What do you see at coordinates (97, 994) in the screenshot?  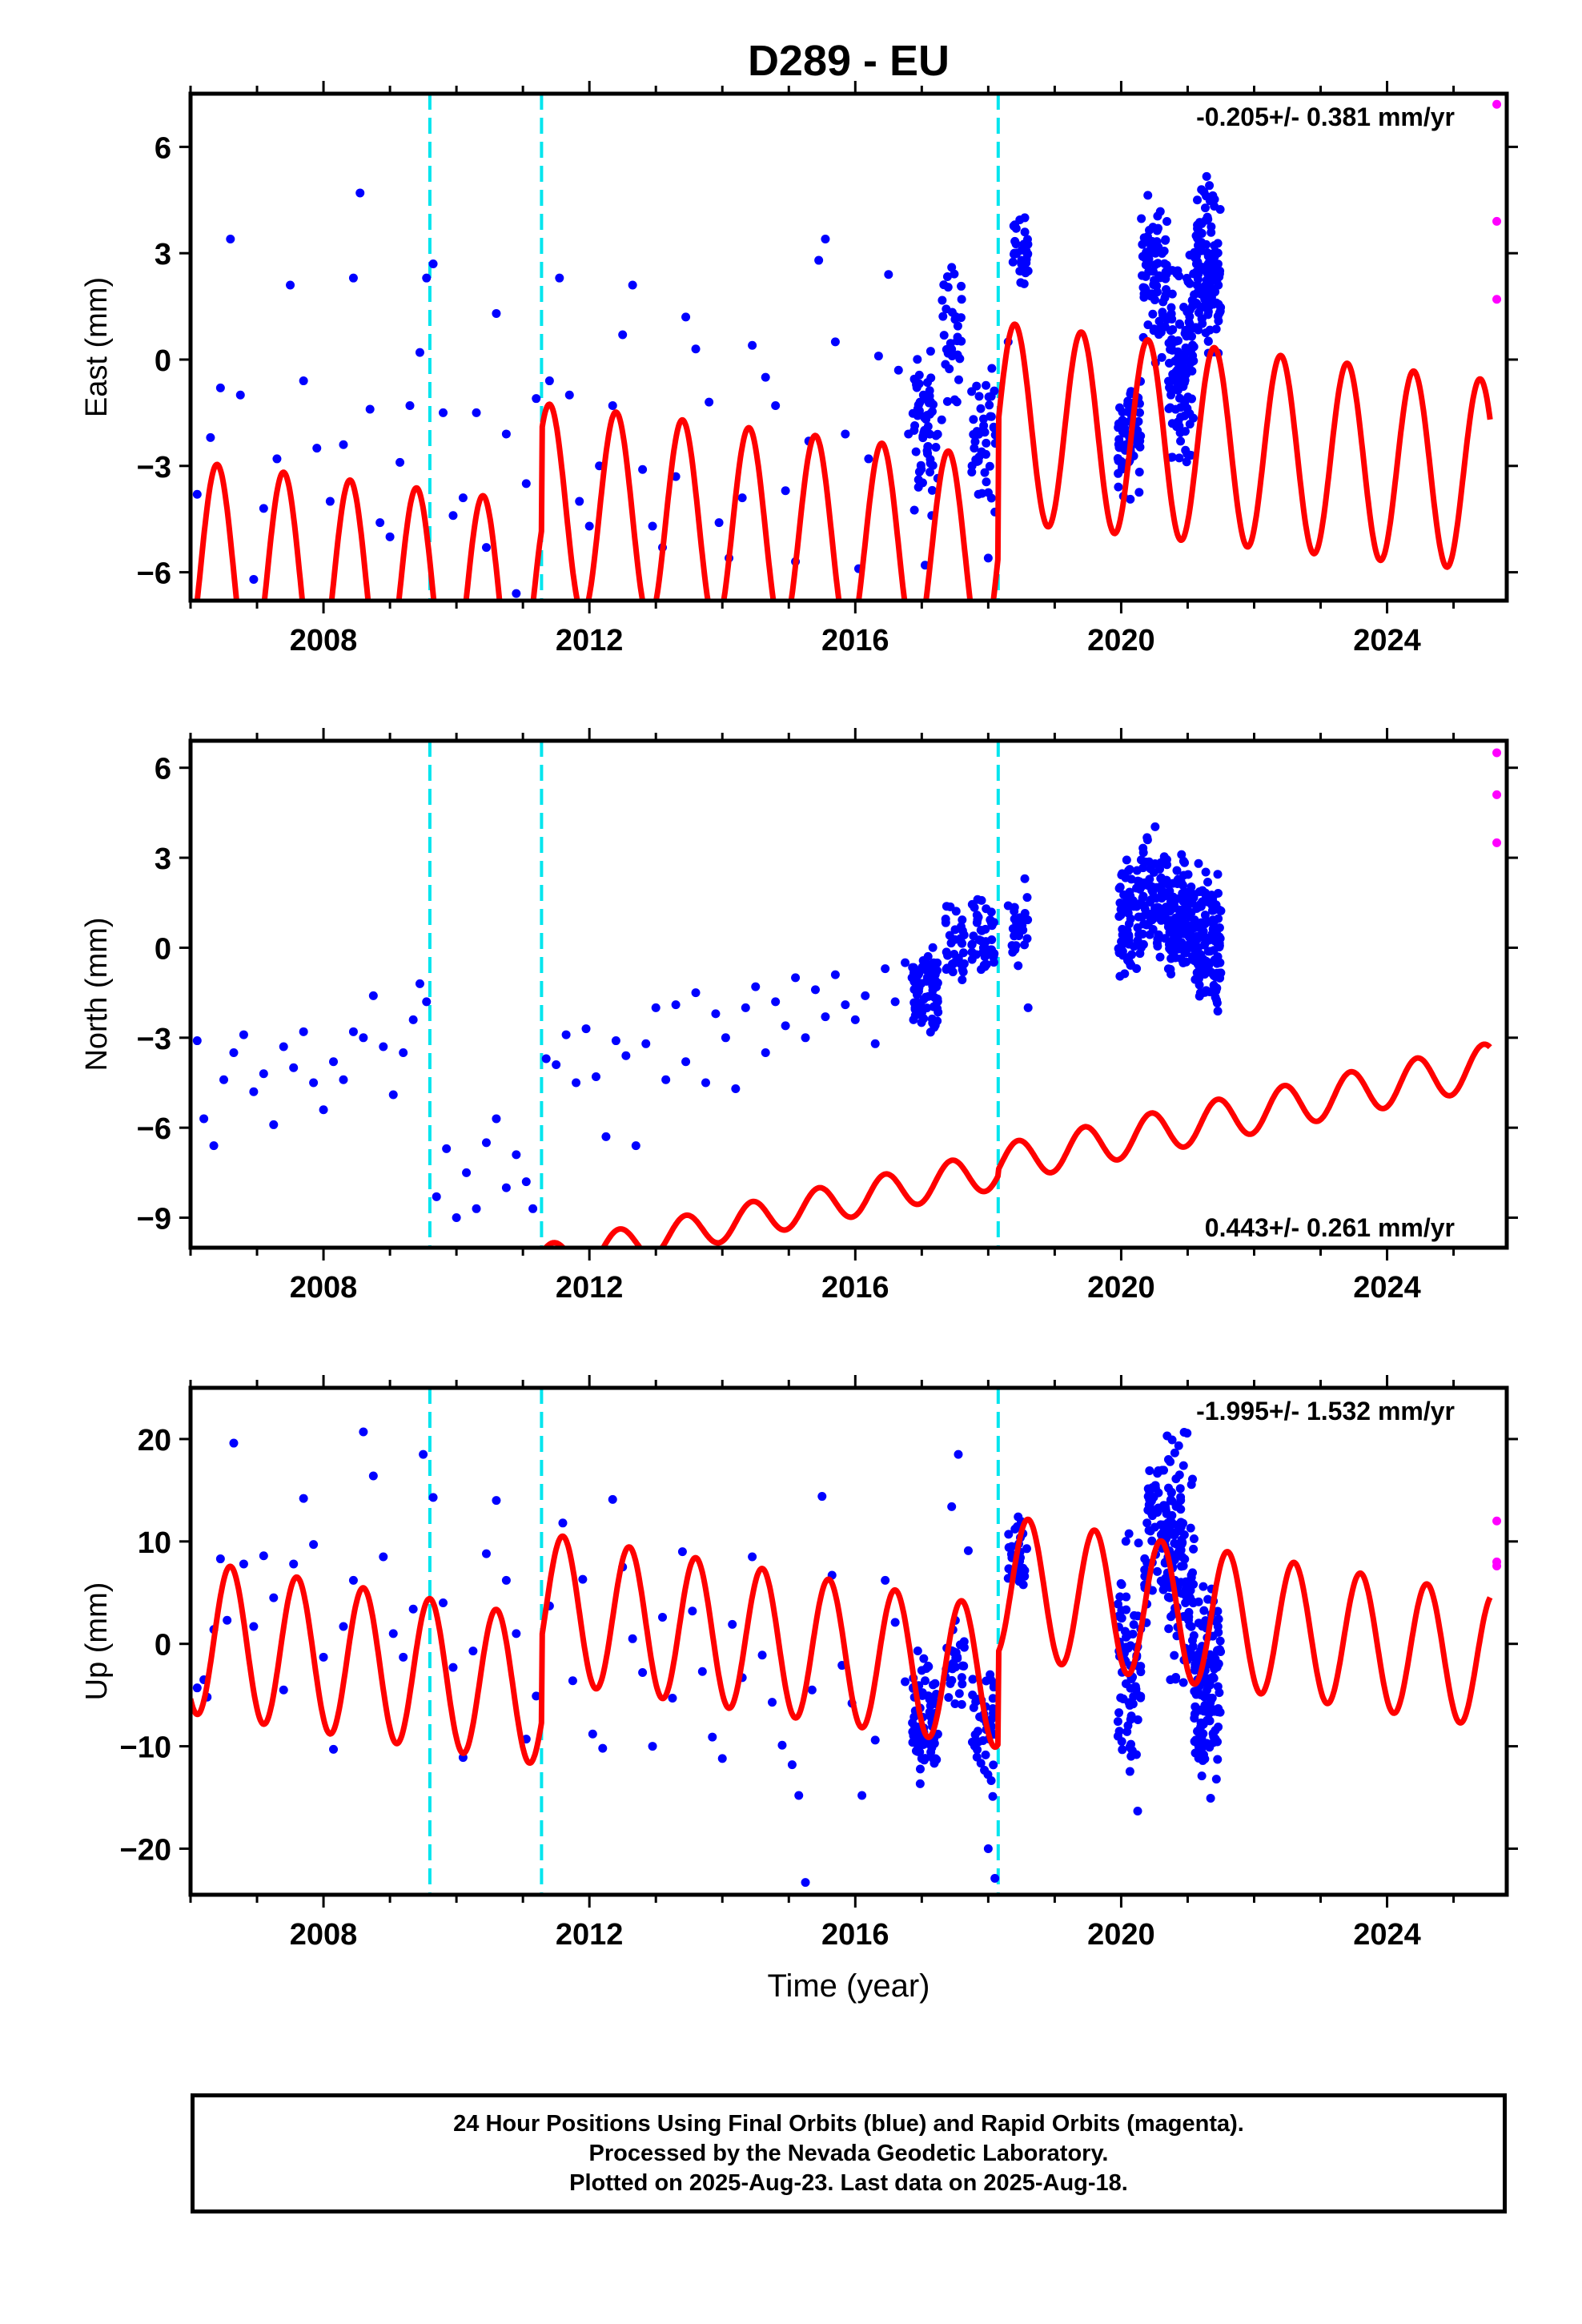 I see `y-axis-label: North (mm)` at bounding box center [97, 994].